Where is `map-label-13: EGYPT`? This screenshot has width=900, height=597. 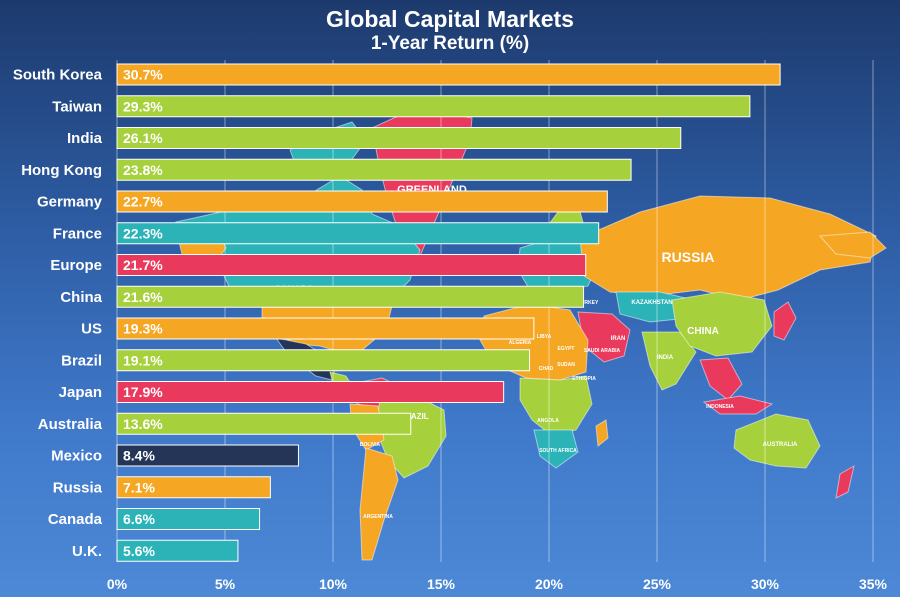
map-label-13: EGYPT is located at coordinates (566, 349).